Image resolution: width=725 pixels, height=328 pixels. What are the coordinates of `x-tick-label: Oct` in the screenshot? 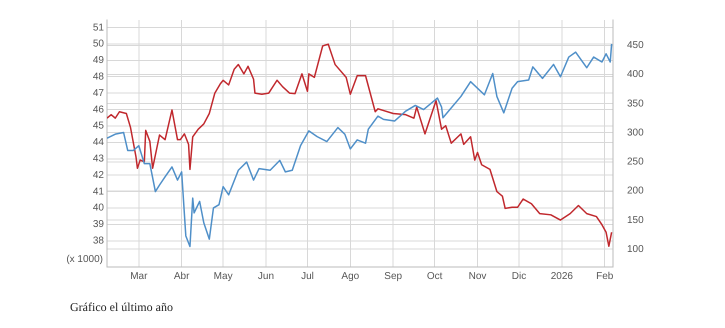 It's located at (434, 276).